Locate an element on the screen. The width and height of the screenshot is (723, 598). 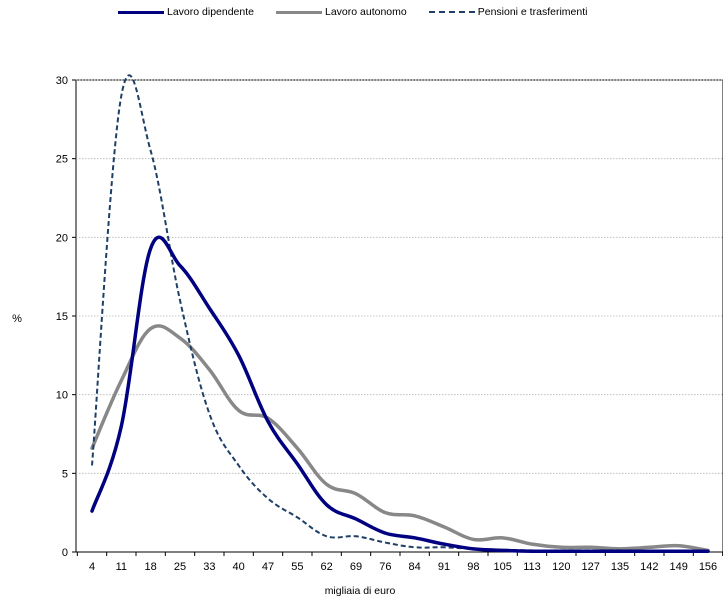
legend-label-lavoro-dipendente: Lavoro dipendente is located at coordinates (210, 12).